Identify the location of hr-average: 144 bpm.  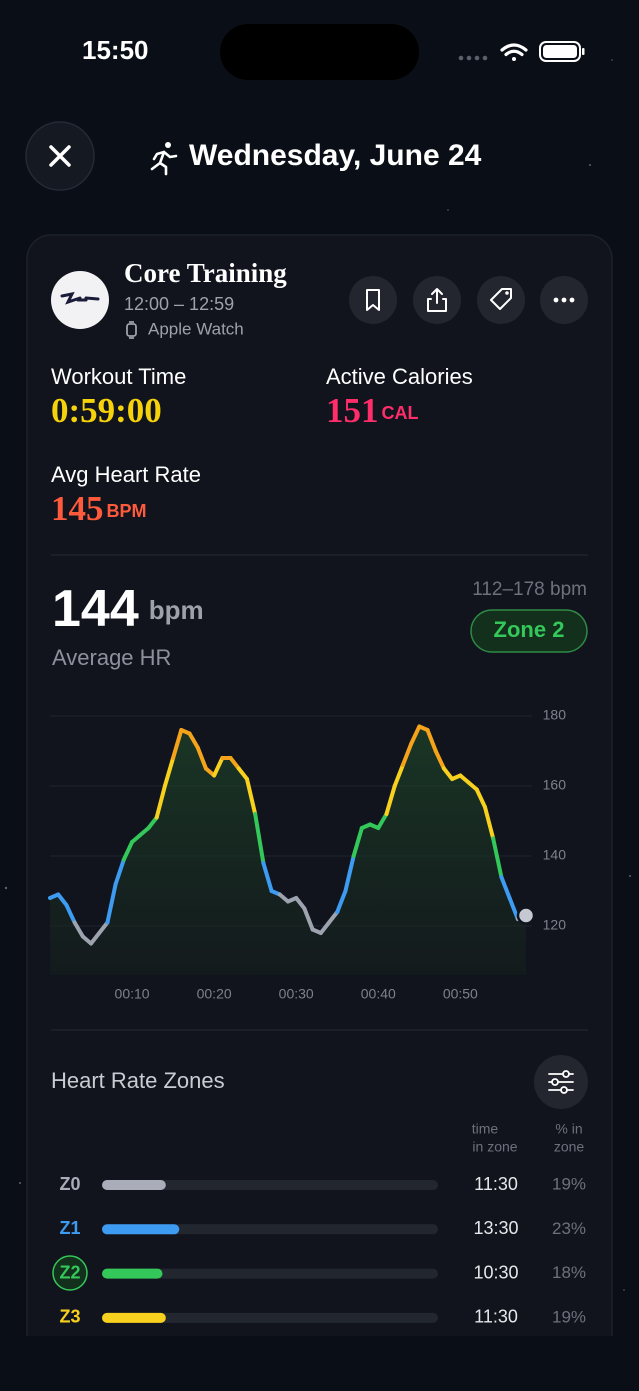
(128, 609).